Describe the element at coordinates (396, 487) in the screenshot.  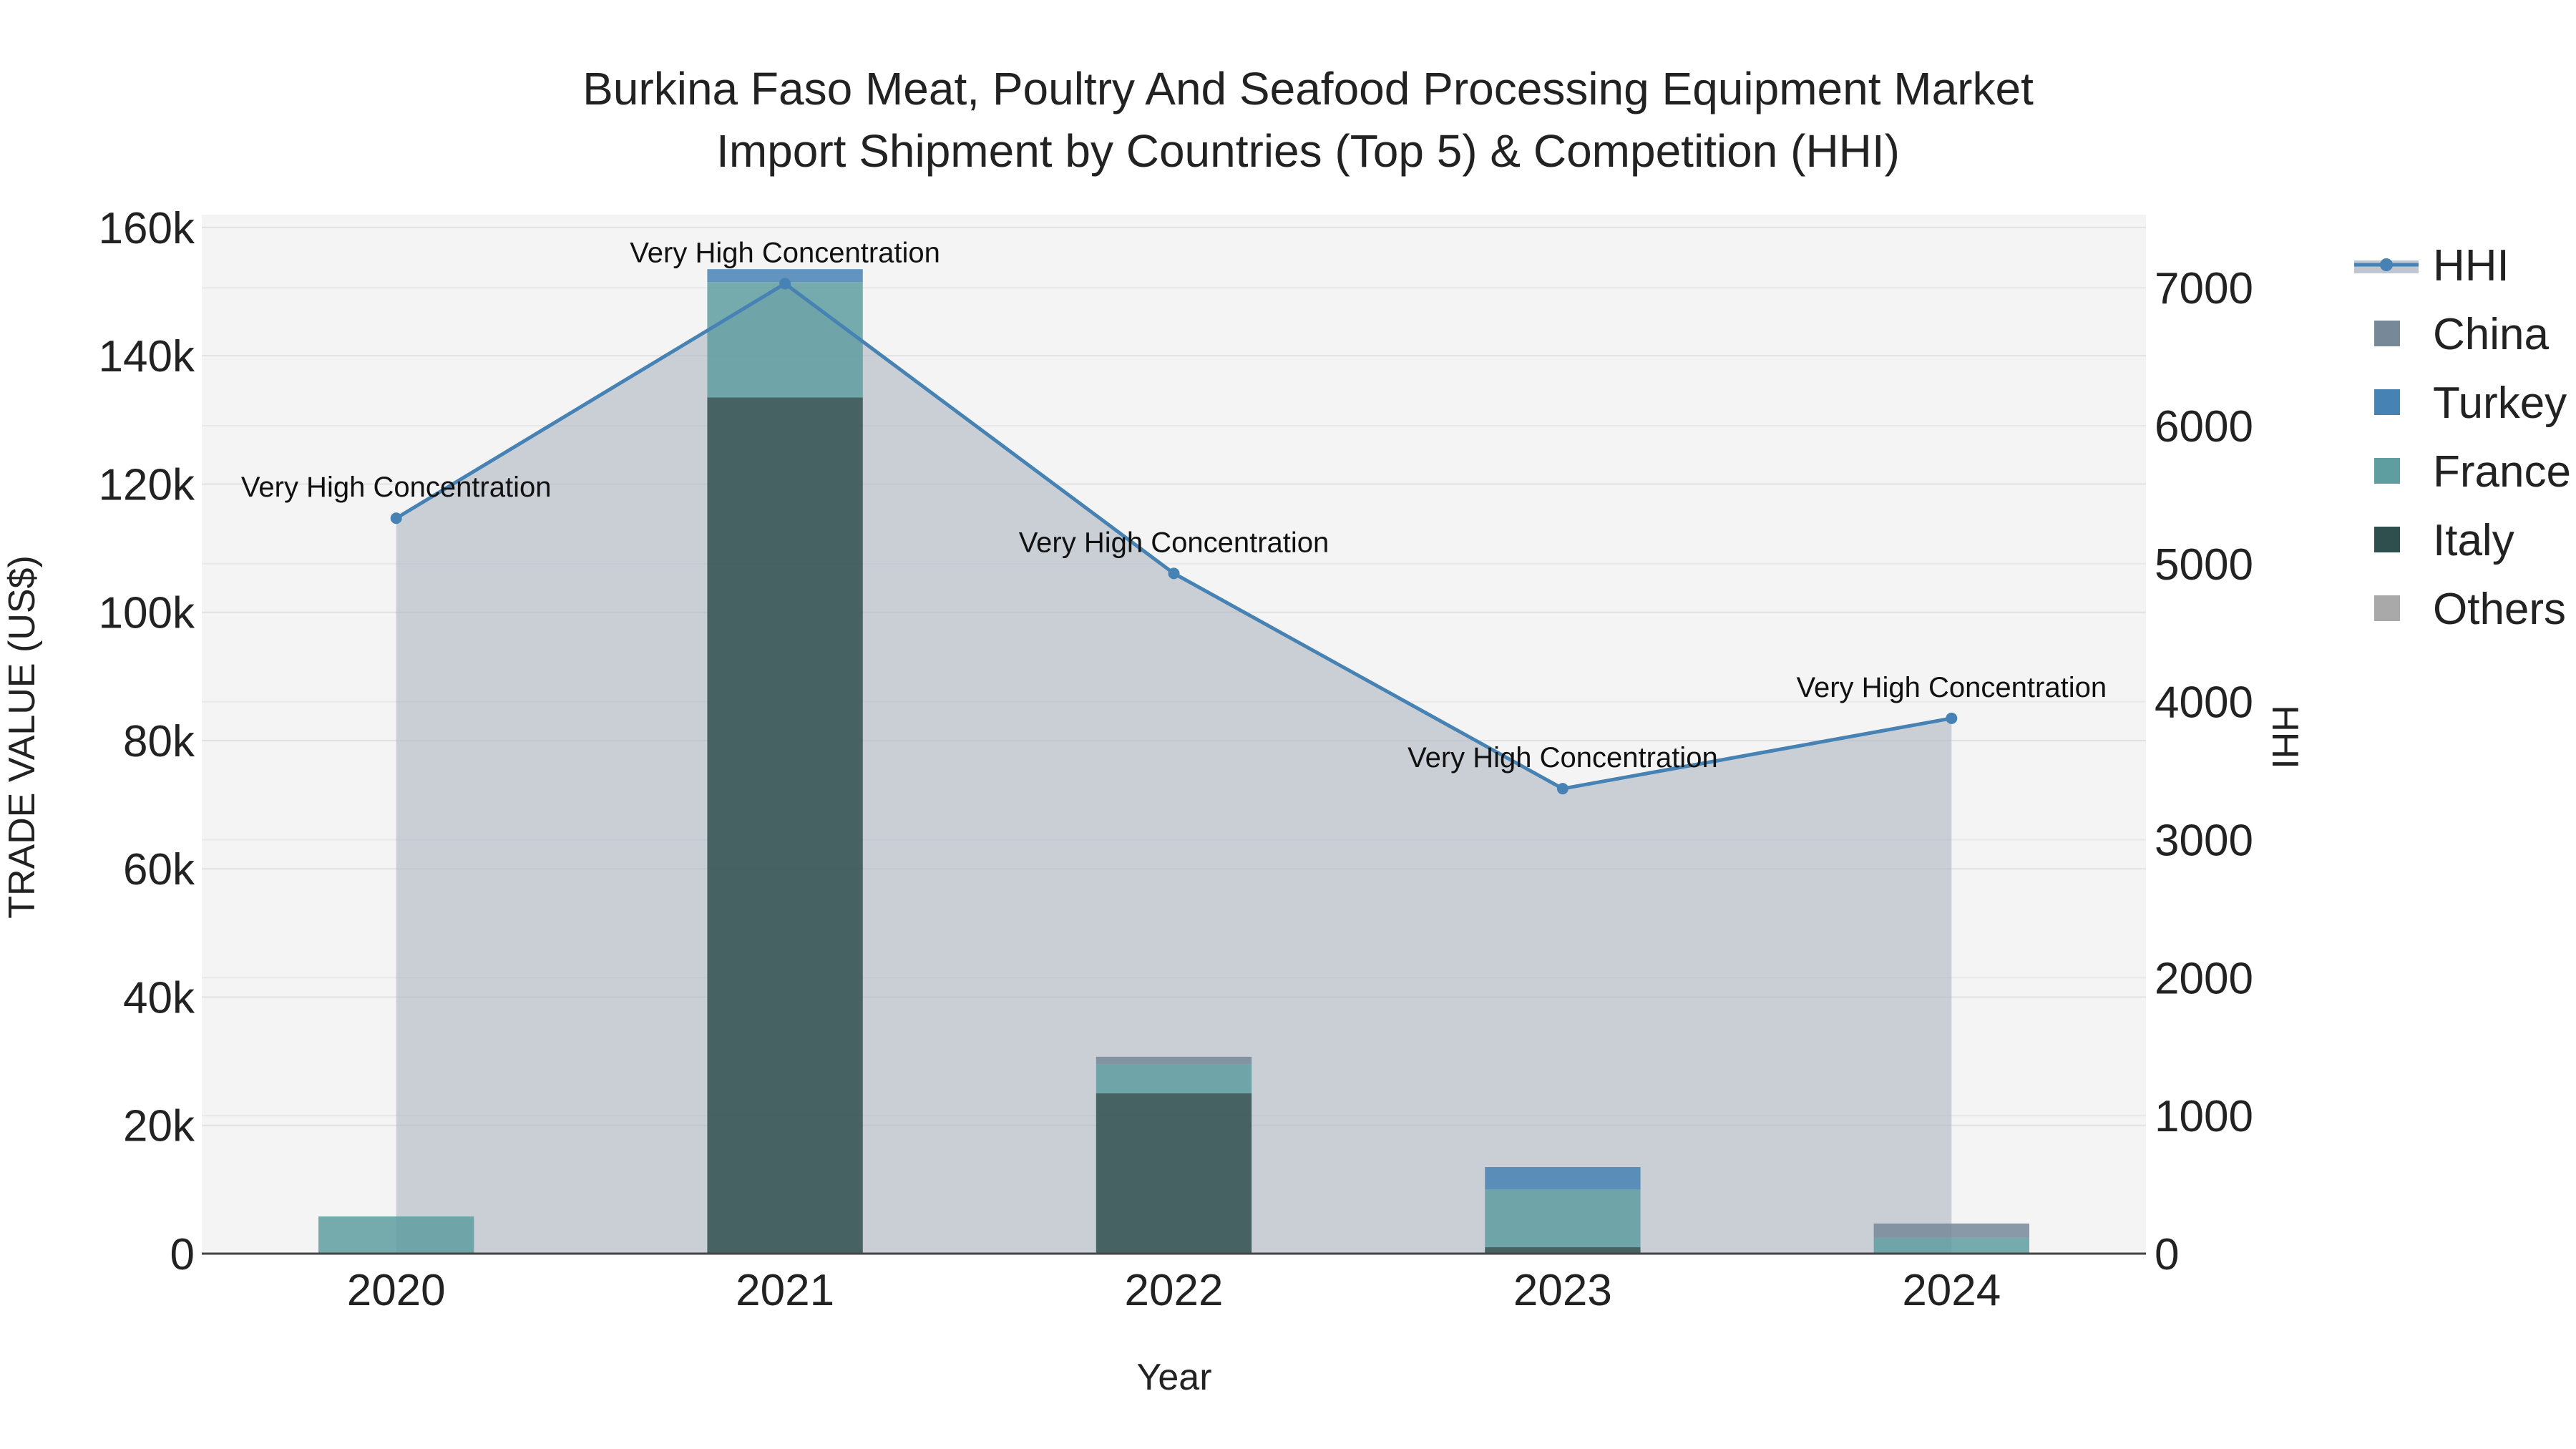
I see `hhi-label-2020: Very High Concentration` at that location.